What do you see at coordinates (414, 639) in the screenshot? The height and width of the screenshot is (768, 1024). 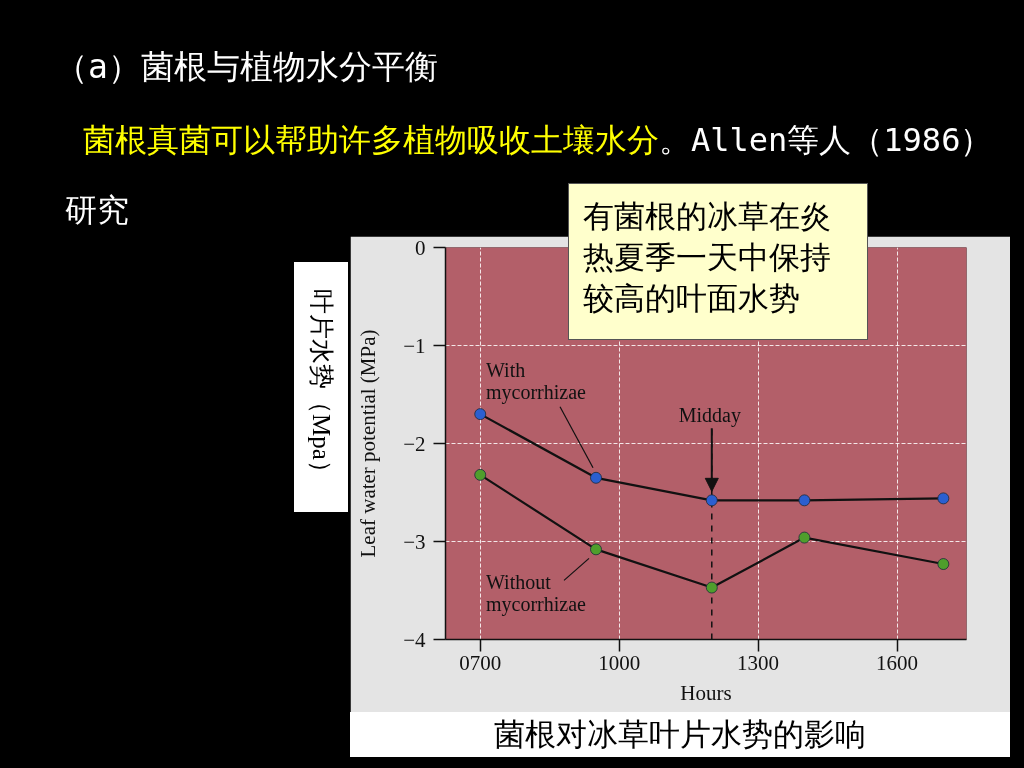 I see `y-tick-label: −4` at bounding box center [414, 639].